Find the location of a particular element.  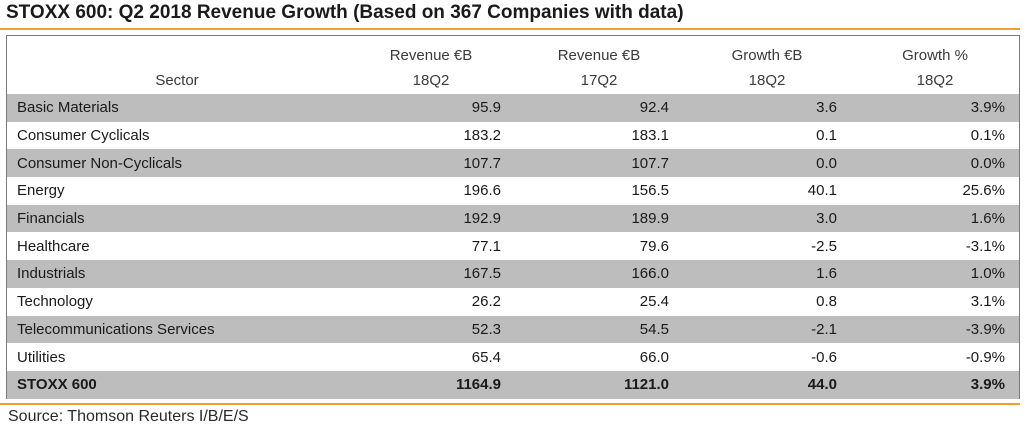

total-sector-cell: STOXX 600 is located at coordinates (177, 384).